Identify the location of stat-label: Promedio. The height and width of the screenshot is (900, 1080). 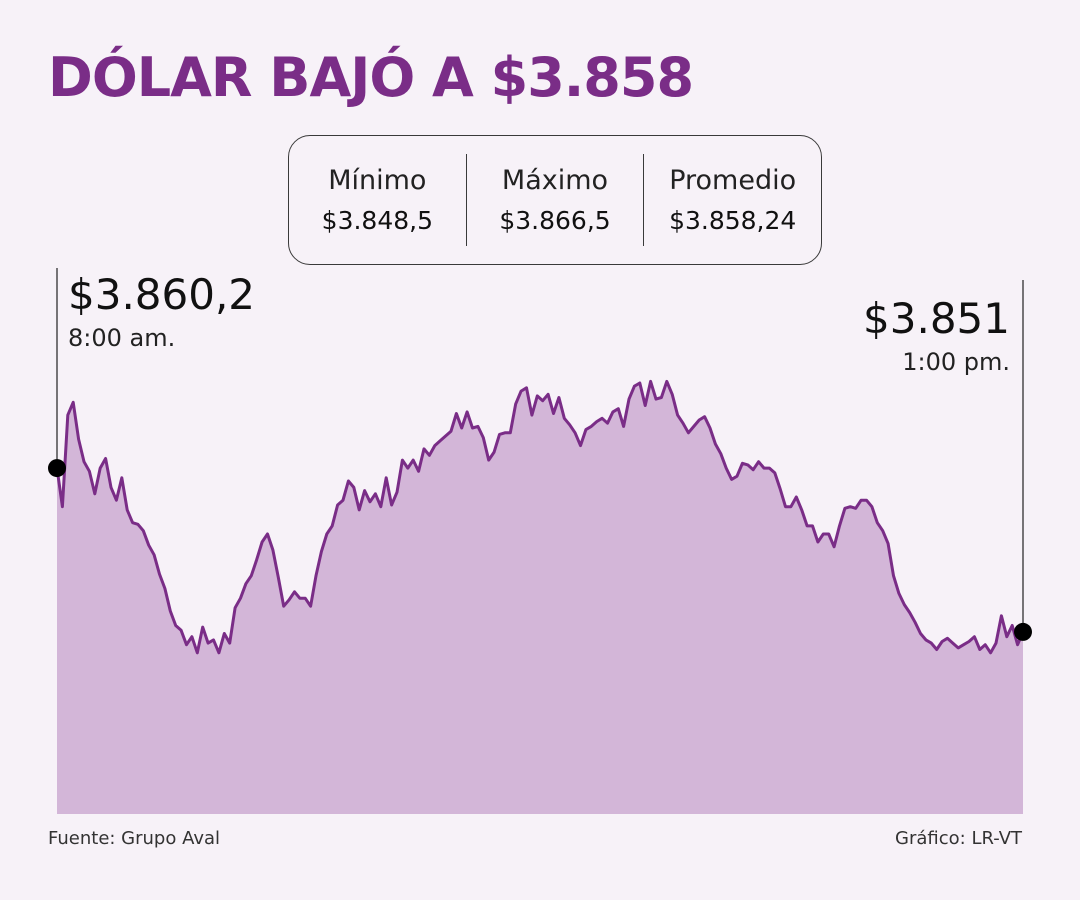
(733, 180).